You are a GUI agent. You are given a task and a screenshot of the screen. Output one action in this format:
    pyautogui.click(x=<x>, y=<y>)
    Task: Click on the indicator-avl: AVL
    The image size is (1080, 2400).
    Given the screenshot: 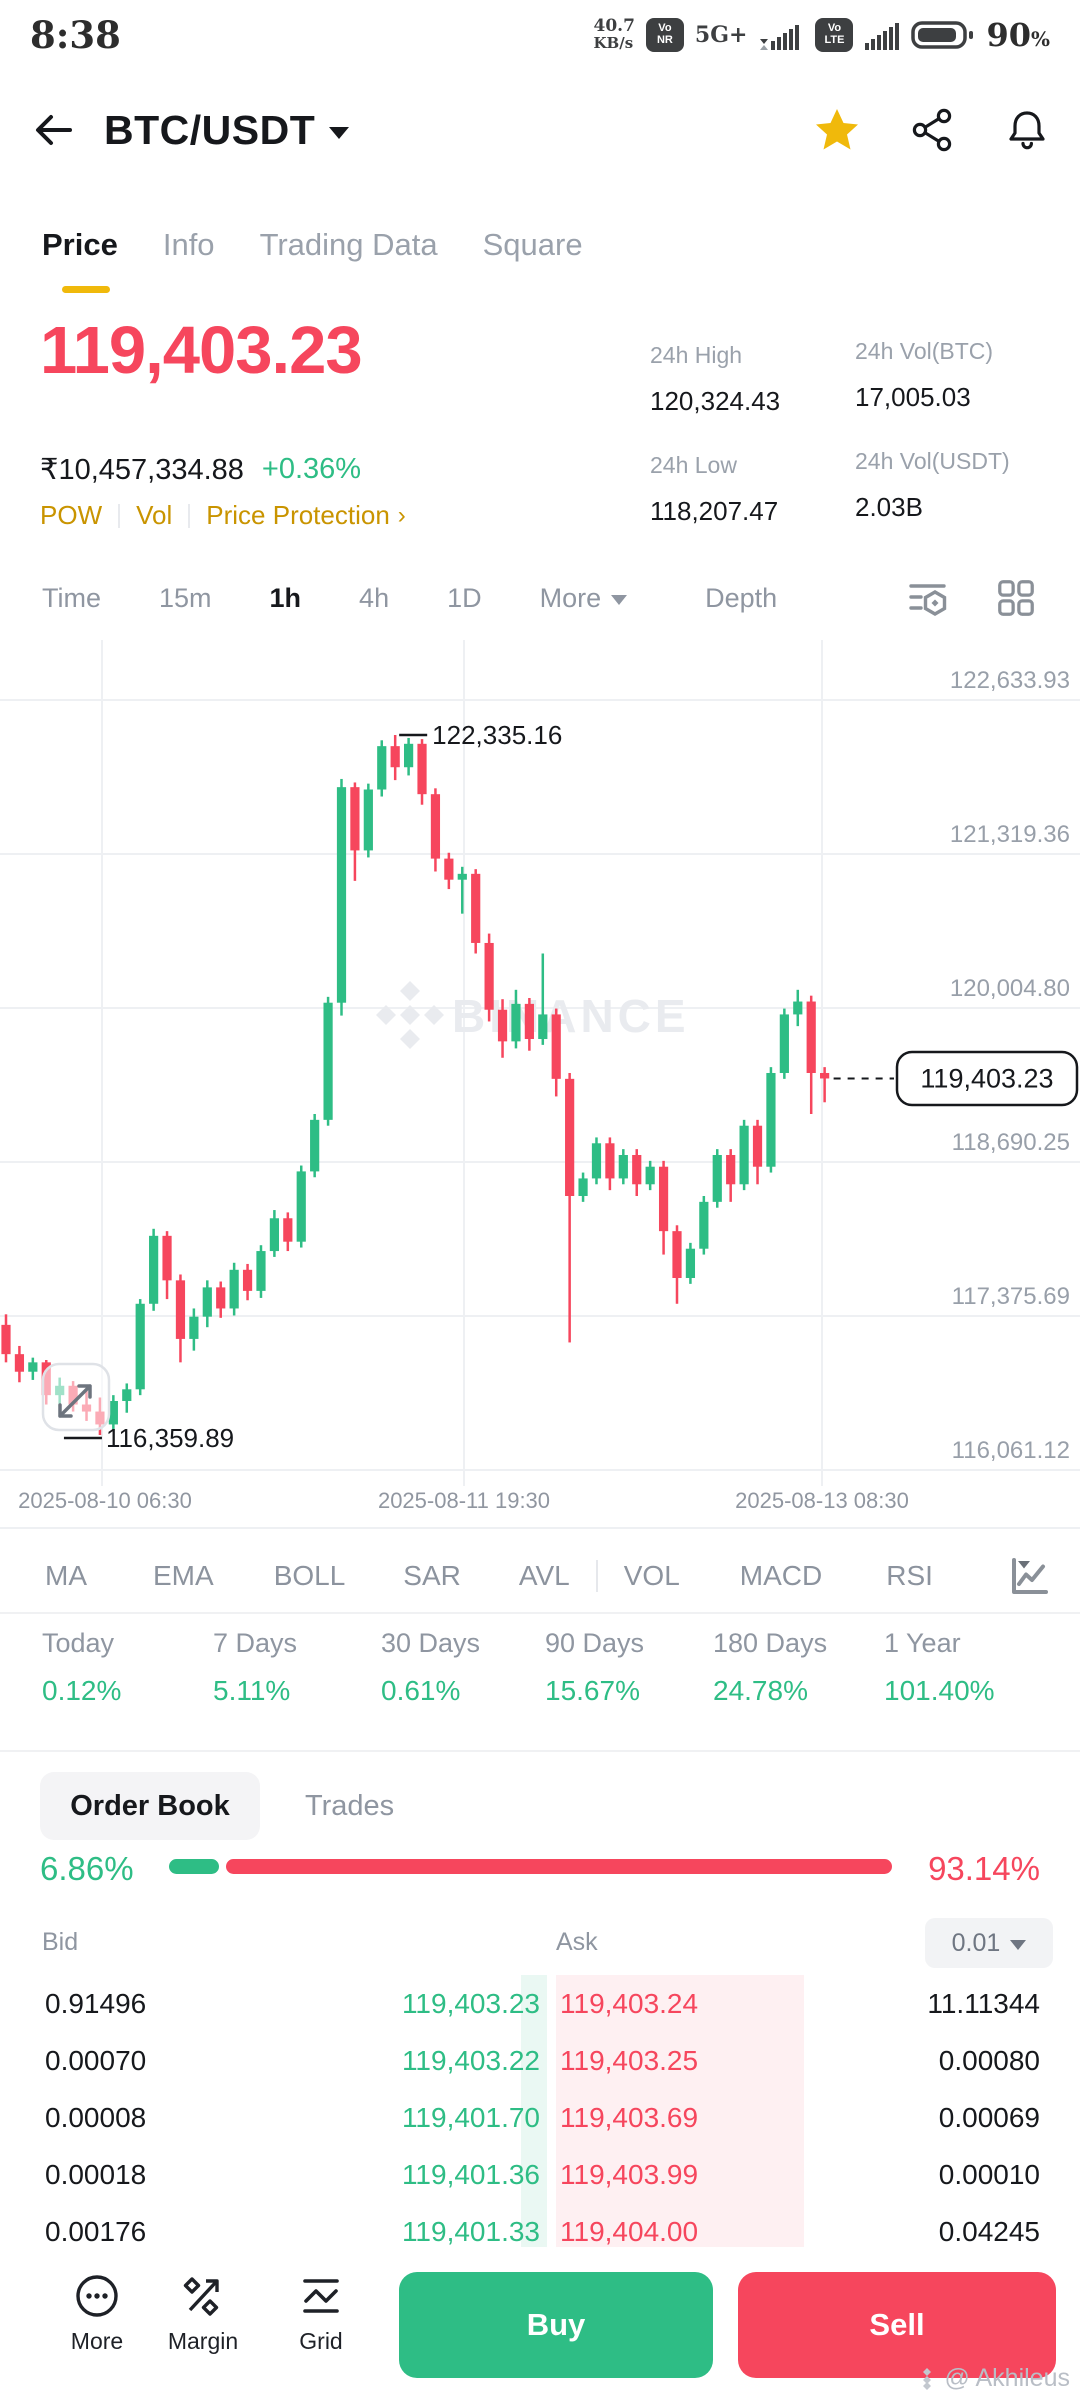 What is the action you would take?
    pyautogui.click(x=544, y=1575)
    